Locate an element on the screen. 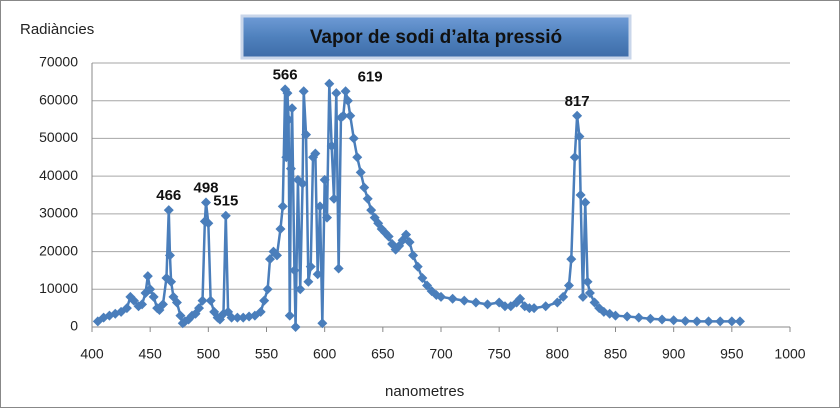  annotation: 817 is located at coordinates (577, 101).